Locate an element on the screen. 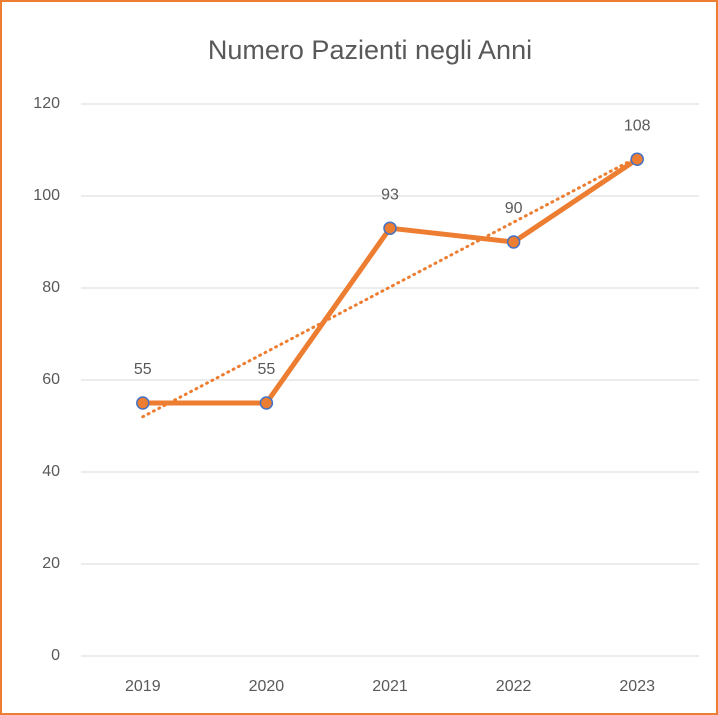  y-tick-label: 20 is located at coordinates (51, 563).